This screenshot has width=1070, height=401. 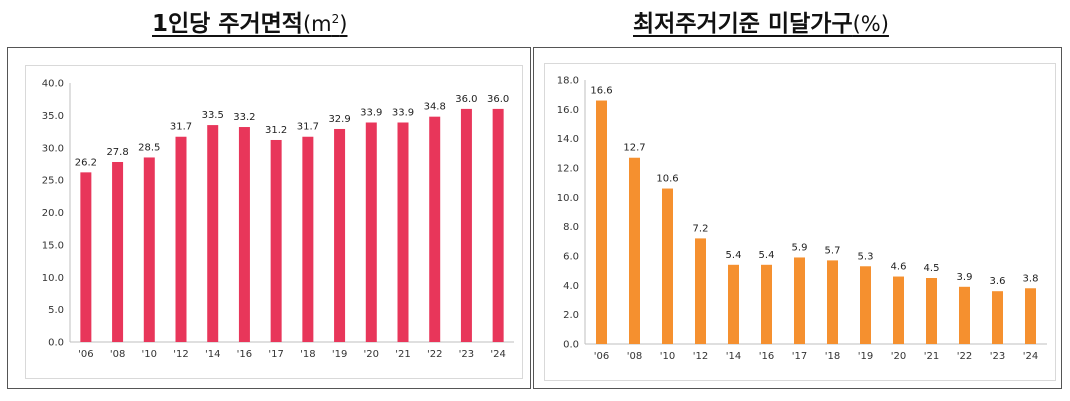 I want to click on left-y-tick-label: 10.0, so click(x=53, y=278).